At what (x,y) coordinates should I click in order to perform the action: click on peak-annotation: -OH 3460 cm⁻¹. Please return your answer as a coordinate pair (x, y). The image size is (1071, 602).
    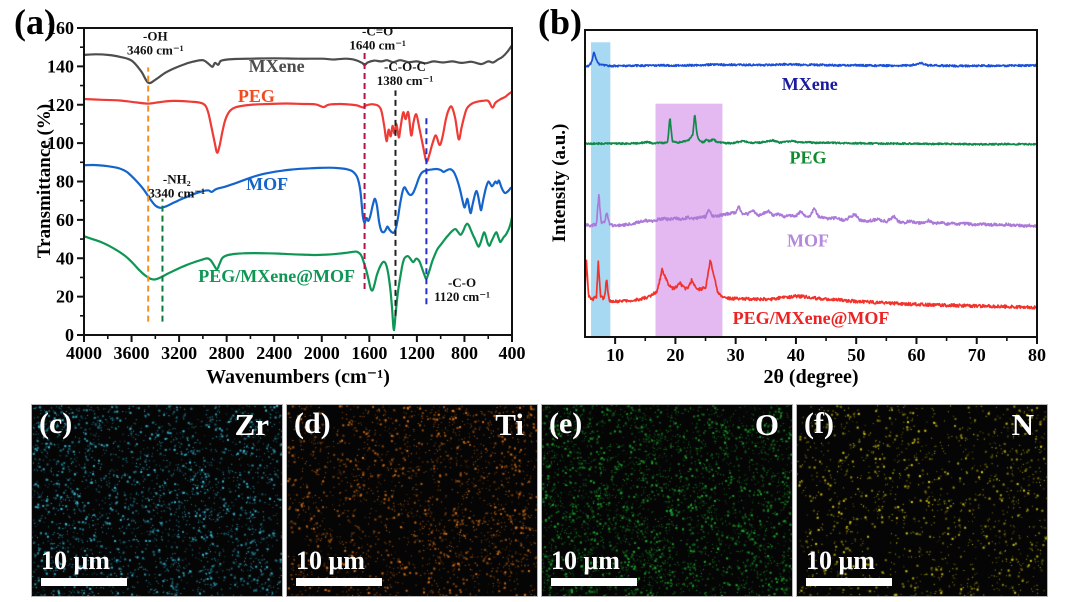
    Looking at the image, I should click on (155, 42).